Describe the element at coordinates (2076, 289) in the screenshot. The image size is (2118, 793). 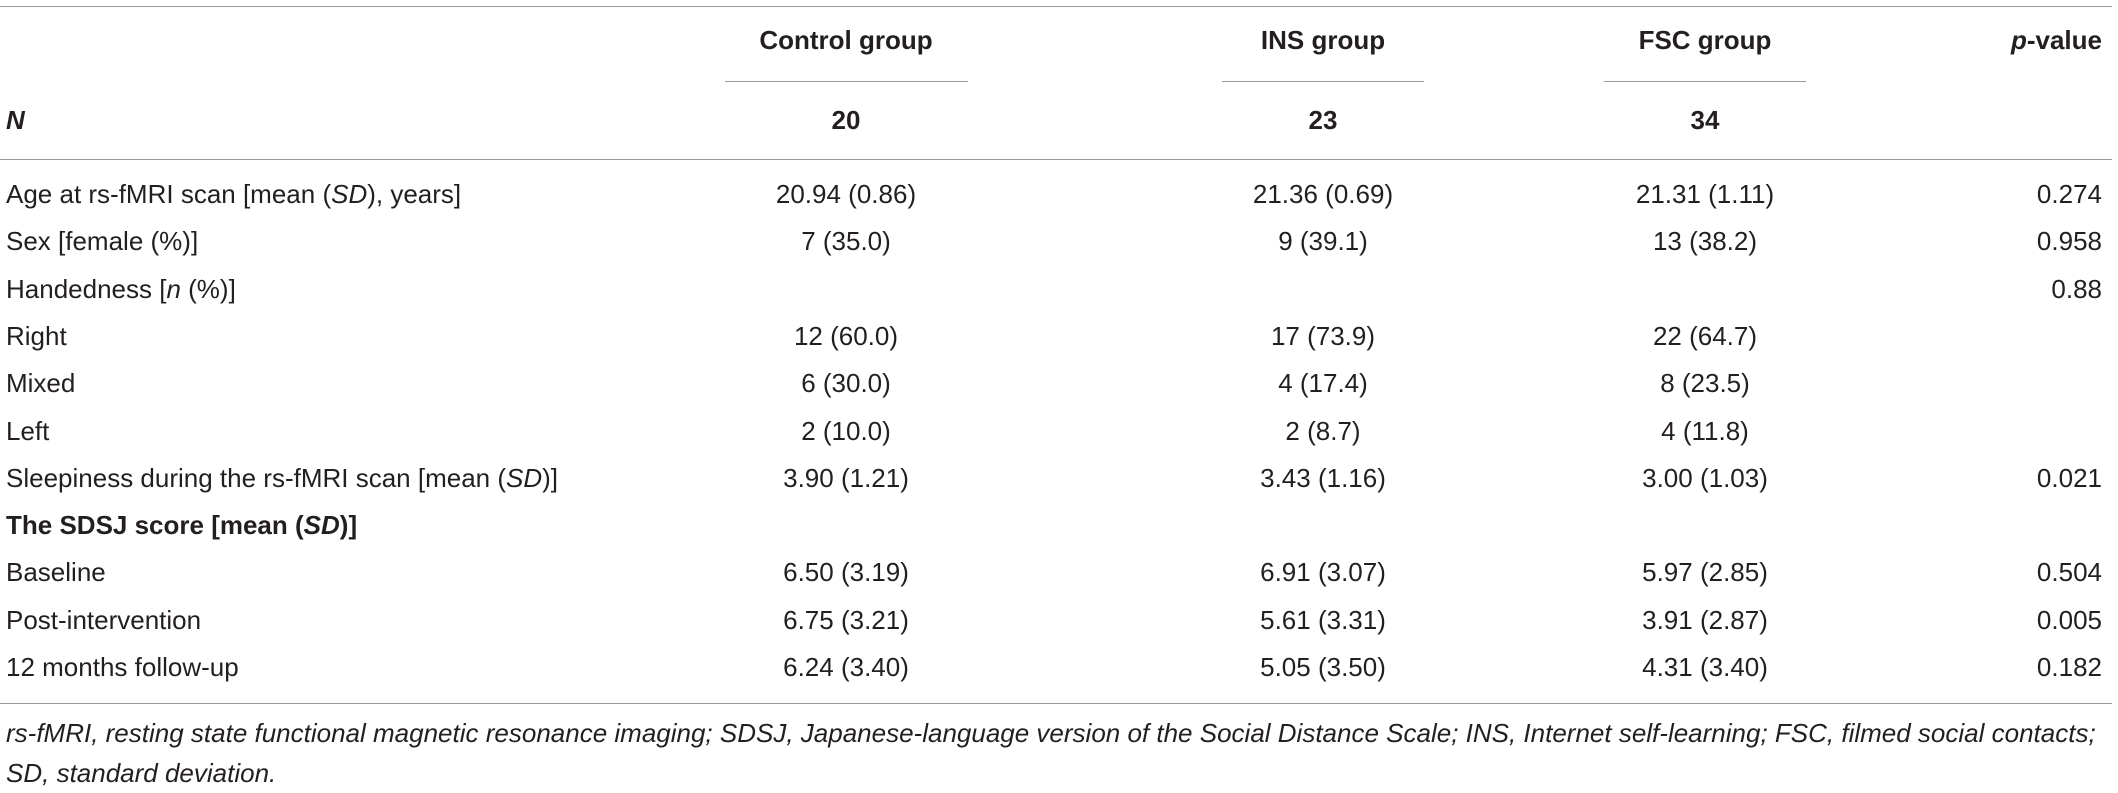
I see `table-cell-p: 0.88` at that location.